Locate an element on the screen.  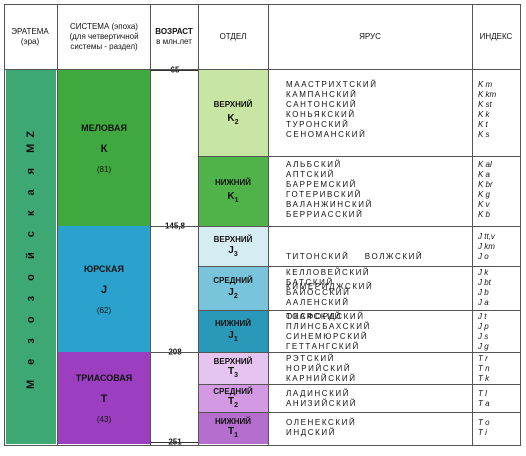
index-value: K k is located at coordinates (484, 114).